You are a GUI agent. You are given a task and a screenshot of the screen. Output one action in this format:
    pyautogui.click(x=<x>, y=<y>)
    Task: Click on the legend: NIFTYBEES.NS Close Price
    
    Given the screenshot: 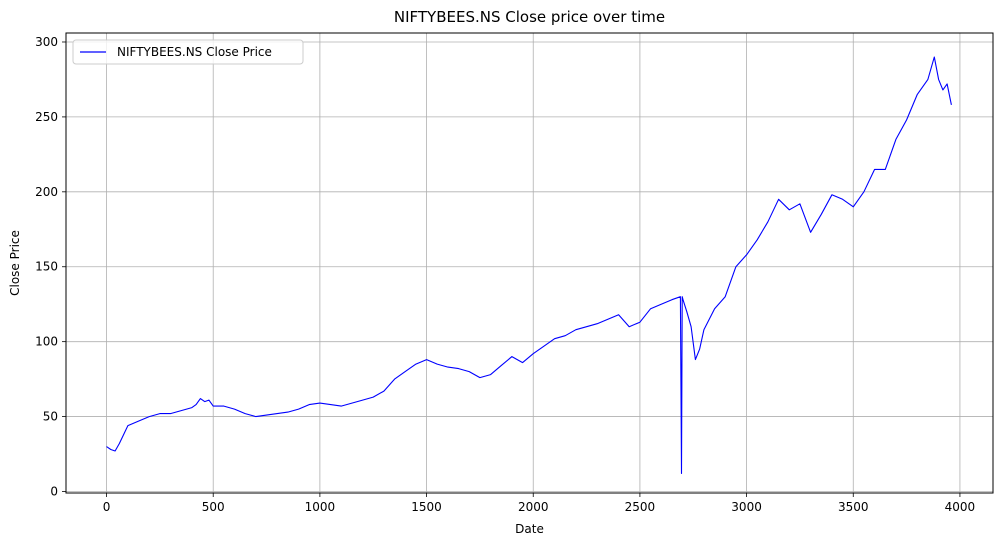 What is the action you would take?
    pyautogui.click(x=188, y=52)
    